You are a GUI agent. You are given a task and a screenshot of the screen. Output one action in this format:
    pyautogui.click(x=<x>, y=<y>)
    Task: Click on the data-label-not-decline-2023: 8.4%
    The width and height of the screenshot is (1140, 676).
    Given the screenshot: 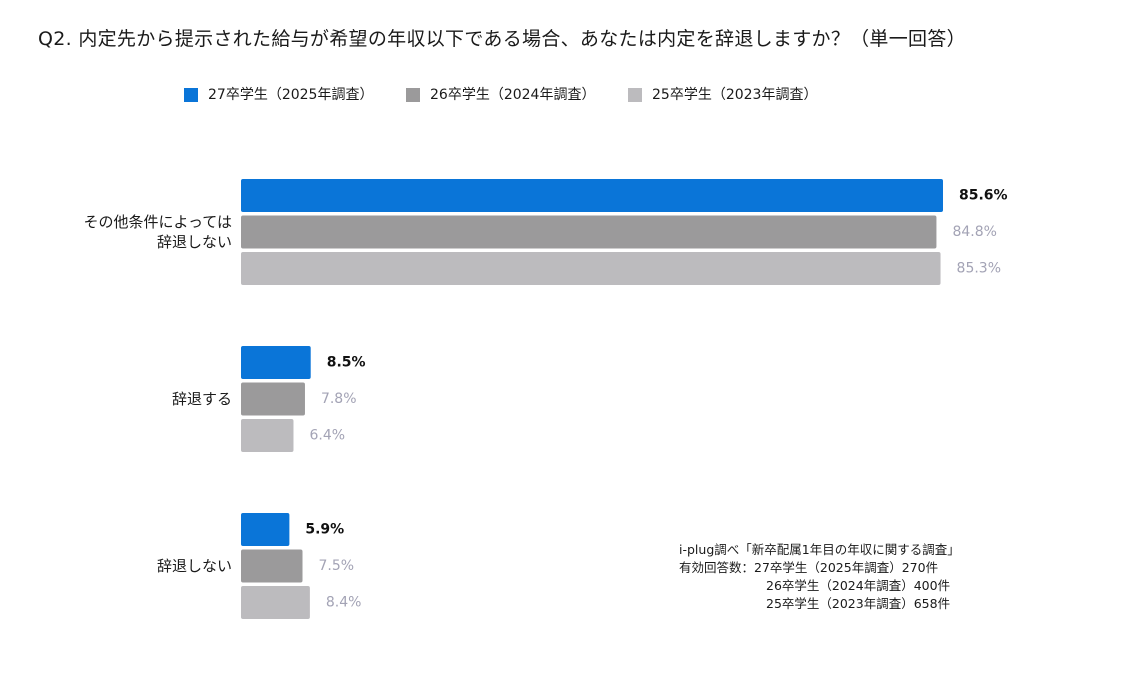 What is the action you would take?
    pyautogui.click(x=344, y=603)
    